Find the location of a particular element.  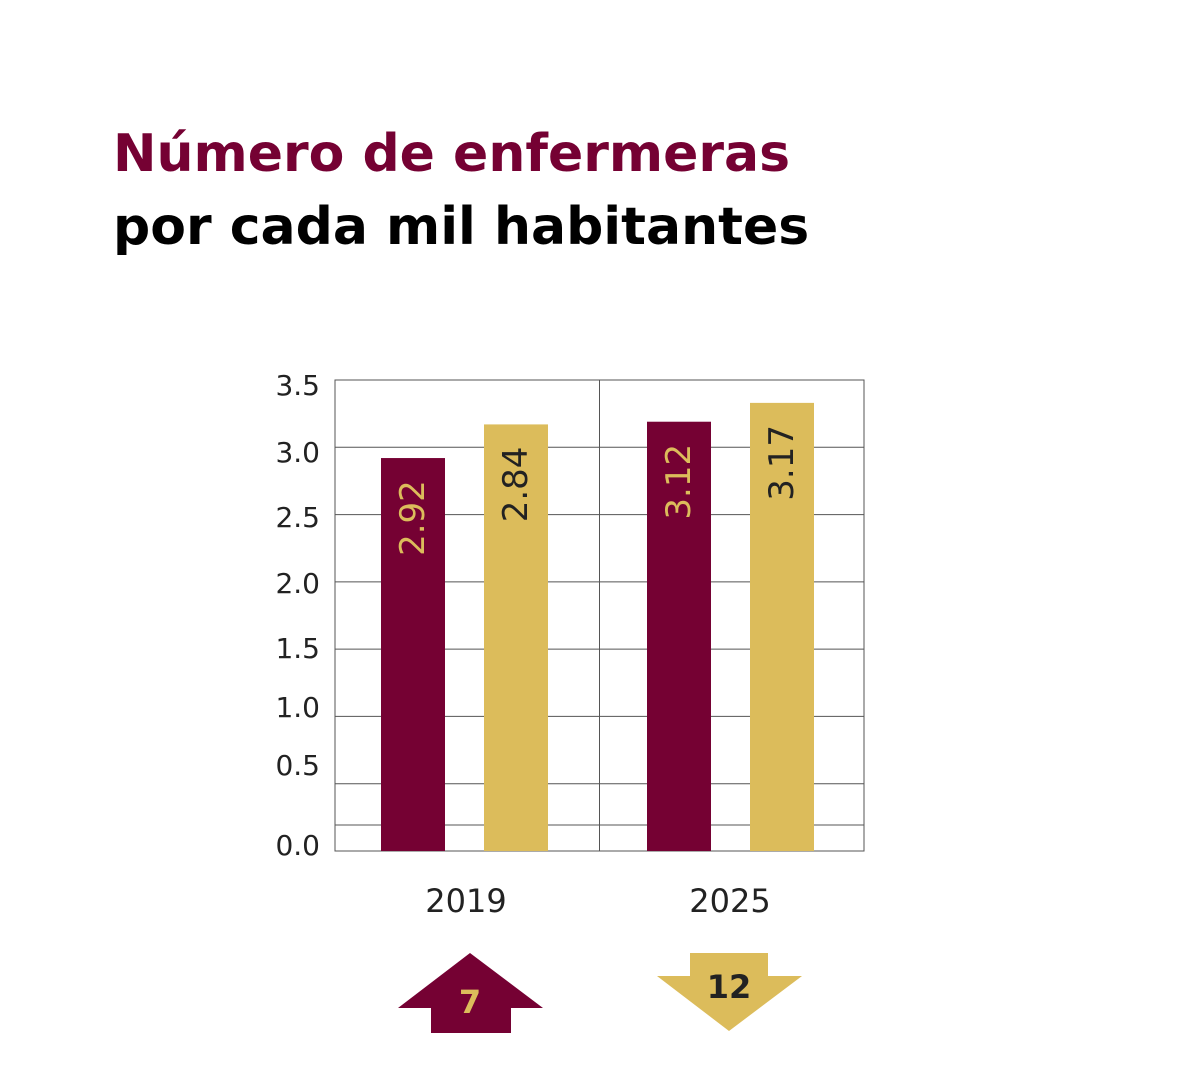

arrow-annotation-label: 7 is located at coordinates (470, 1002).